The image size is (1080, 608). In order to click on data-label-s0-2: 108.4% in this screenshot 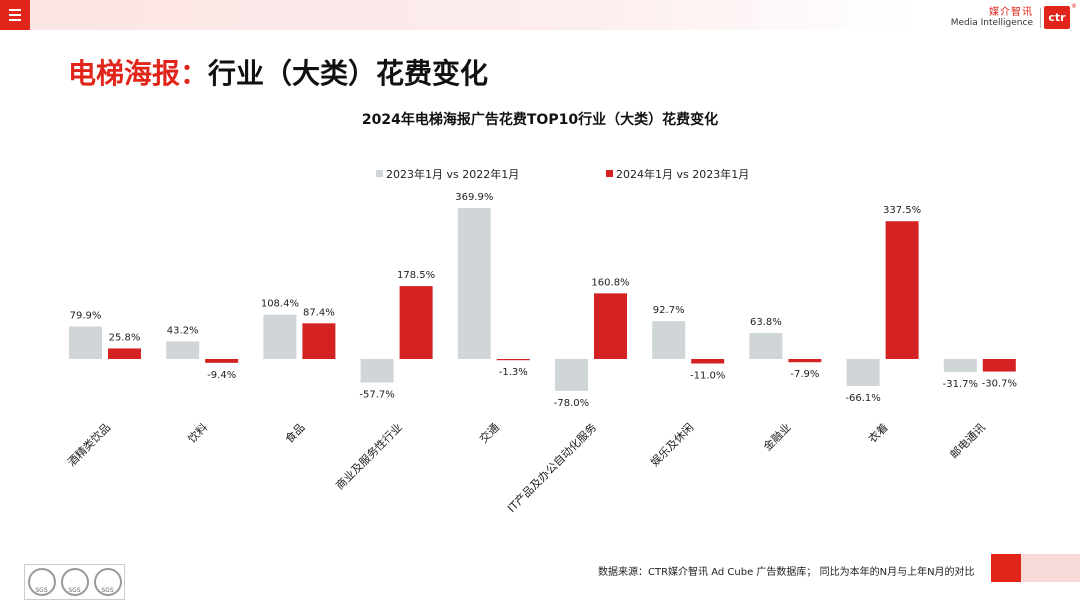, I will do `click(280, 304)`.